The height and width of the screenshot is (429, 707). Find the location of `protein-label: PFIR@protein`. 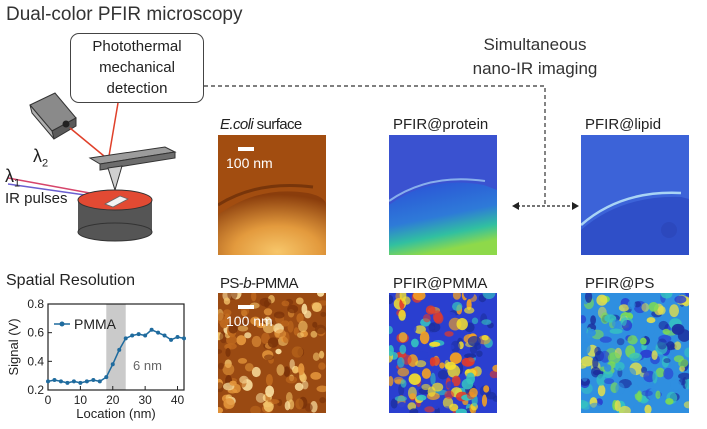

protein-label: PFIR@protein is located at coordinates (441, 124).